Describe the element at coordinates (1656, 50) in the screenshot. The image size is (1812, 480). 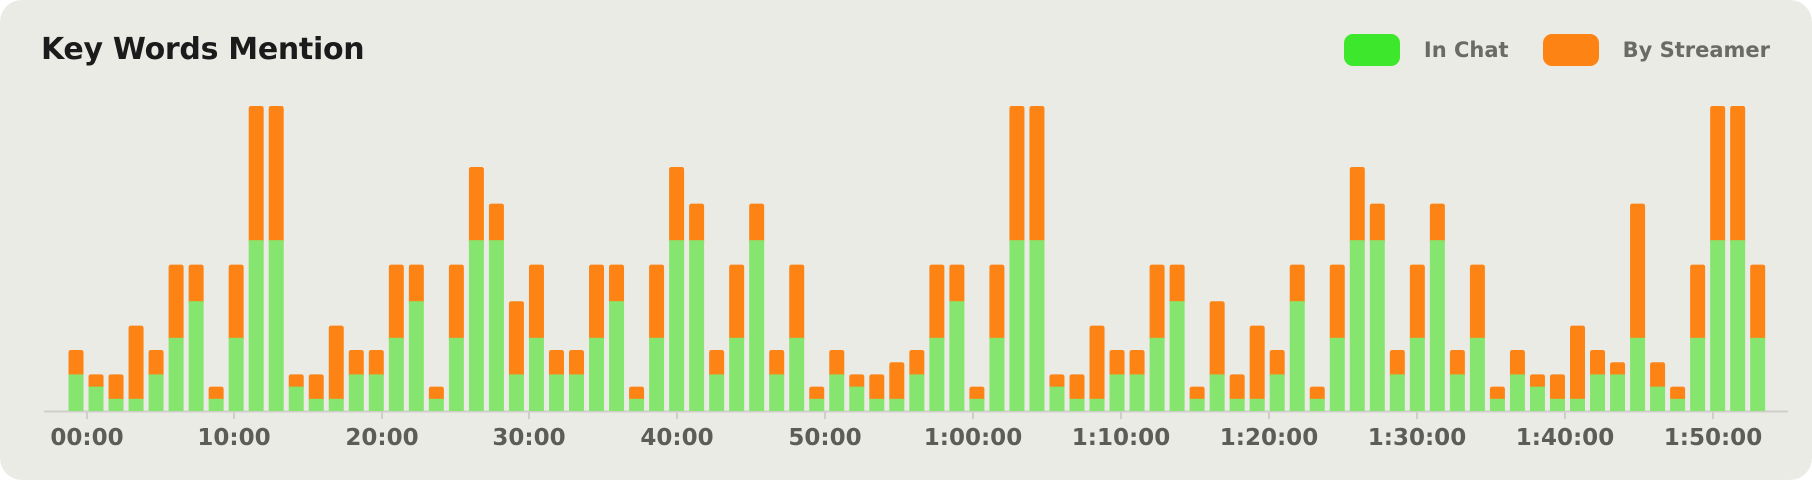
I see `legend-item-by-streamer: By Streamer` at that location.